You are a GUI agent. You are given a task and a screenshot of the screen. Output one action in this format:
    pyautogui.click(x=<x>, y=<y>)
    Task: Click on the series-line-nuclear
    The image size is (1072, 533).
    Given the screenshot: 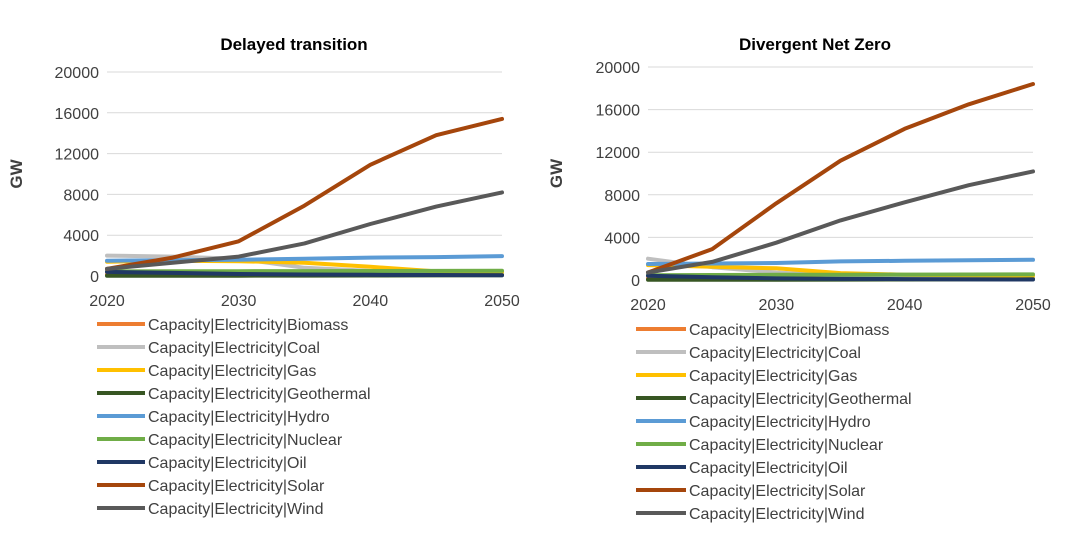 What is the action you would take?
    pyautogui.click(x=840, y=275)
    